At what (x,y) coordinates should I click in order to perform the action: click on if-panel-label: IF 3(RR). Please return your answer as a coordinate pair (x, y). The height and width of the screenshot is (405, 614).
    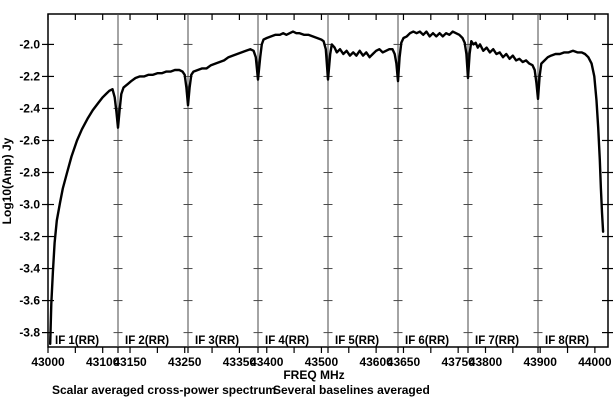
    Looking at the image, I should click on (217, 341).